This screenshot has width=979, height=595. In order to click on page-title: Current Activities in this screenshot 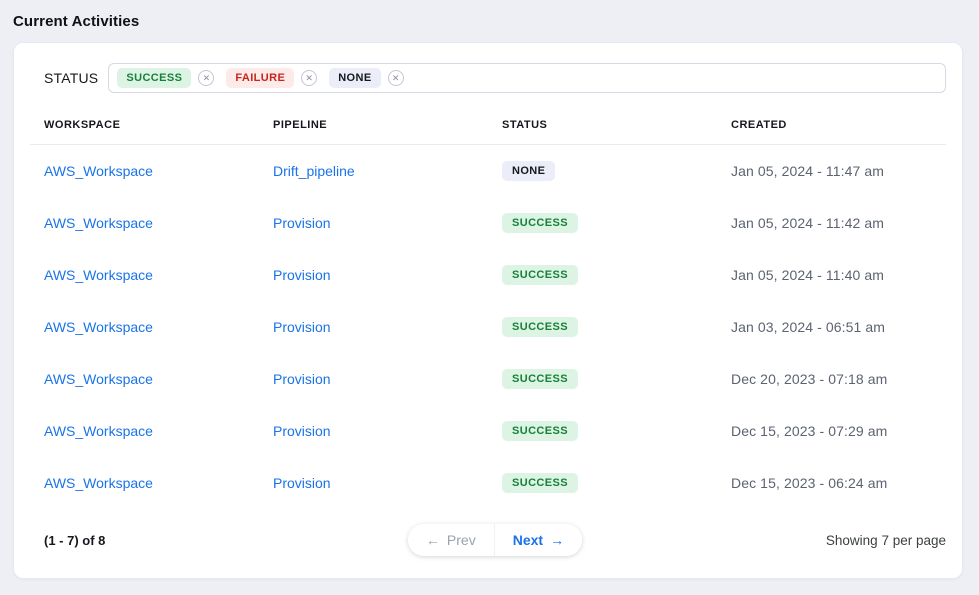, I will do `click(76, 21)`.